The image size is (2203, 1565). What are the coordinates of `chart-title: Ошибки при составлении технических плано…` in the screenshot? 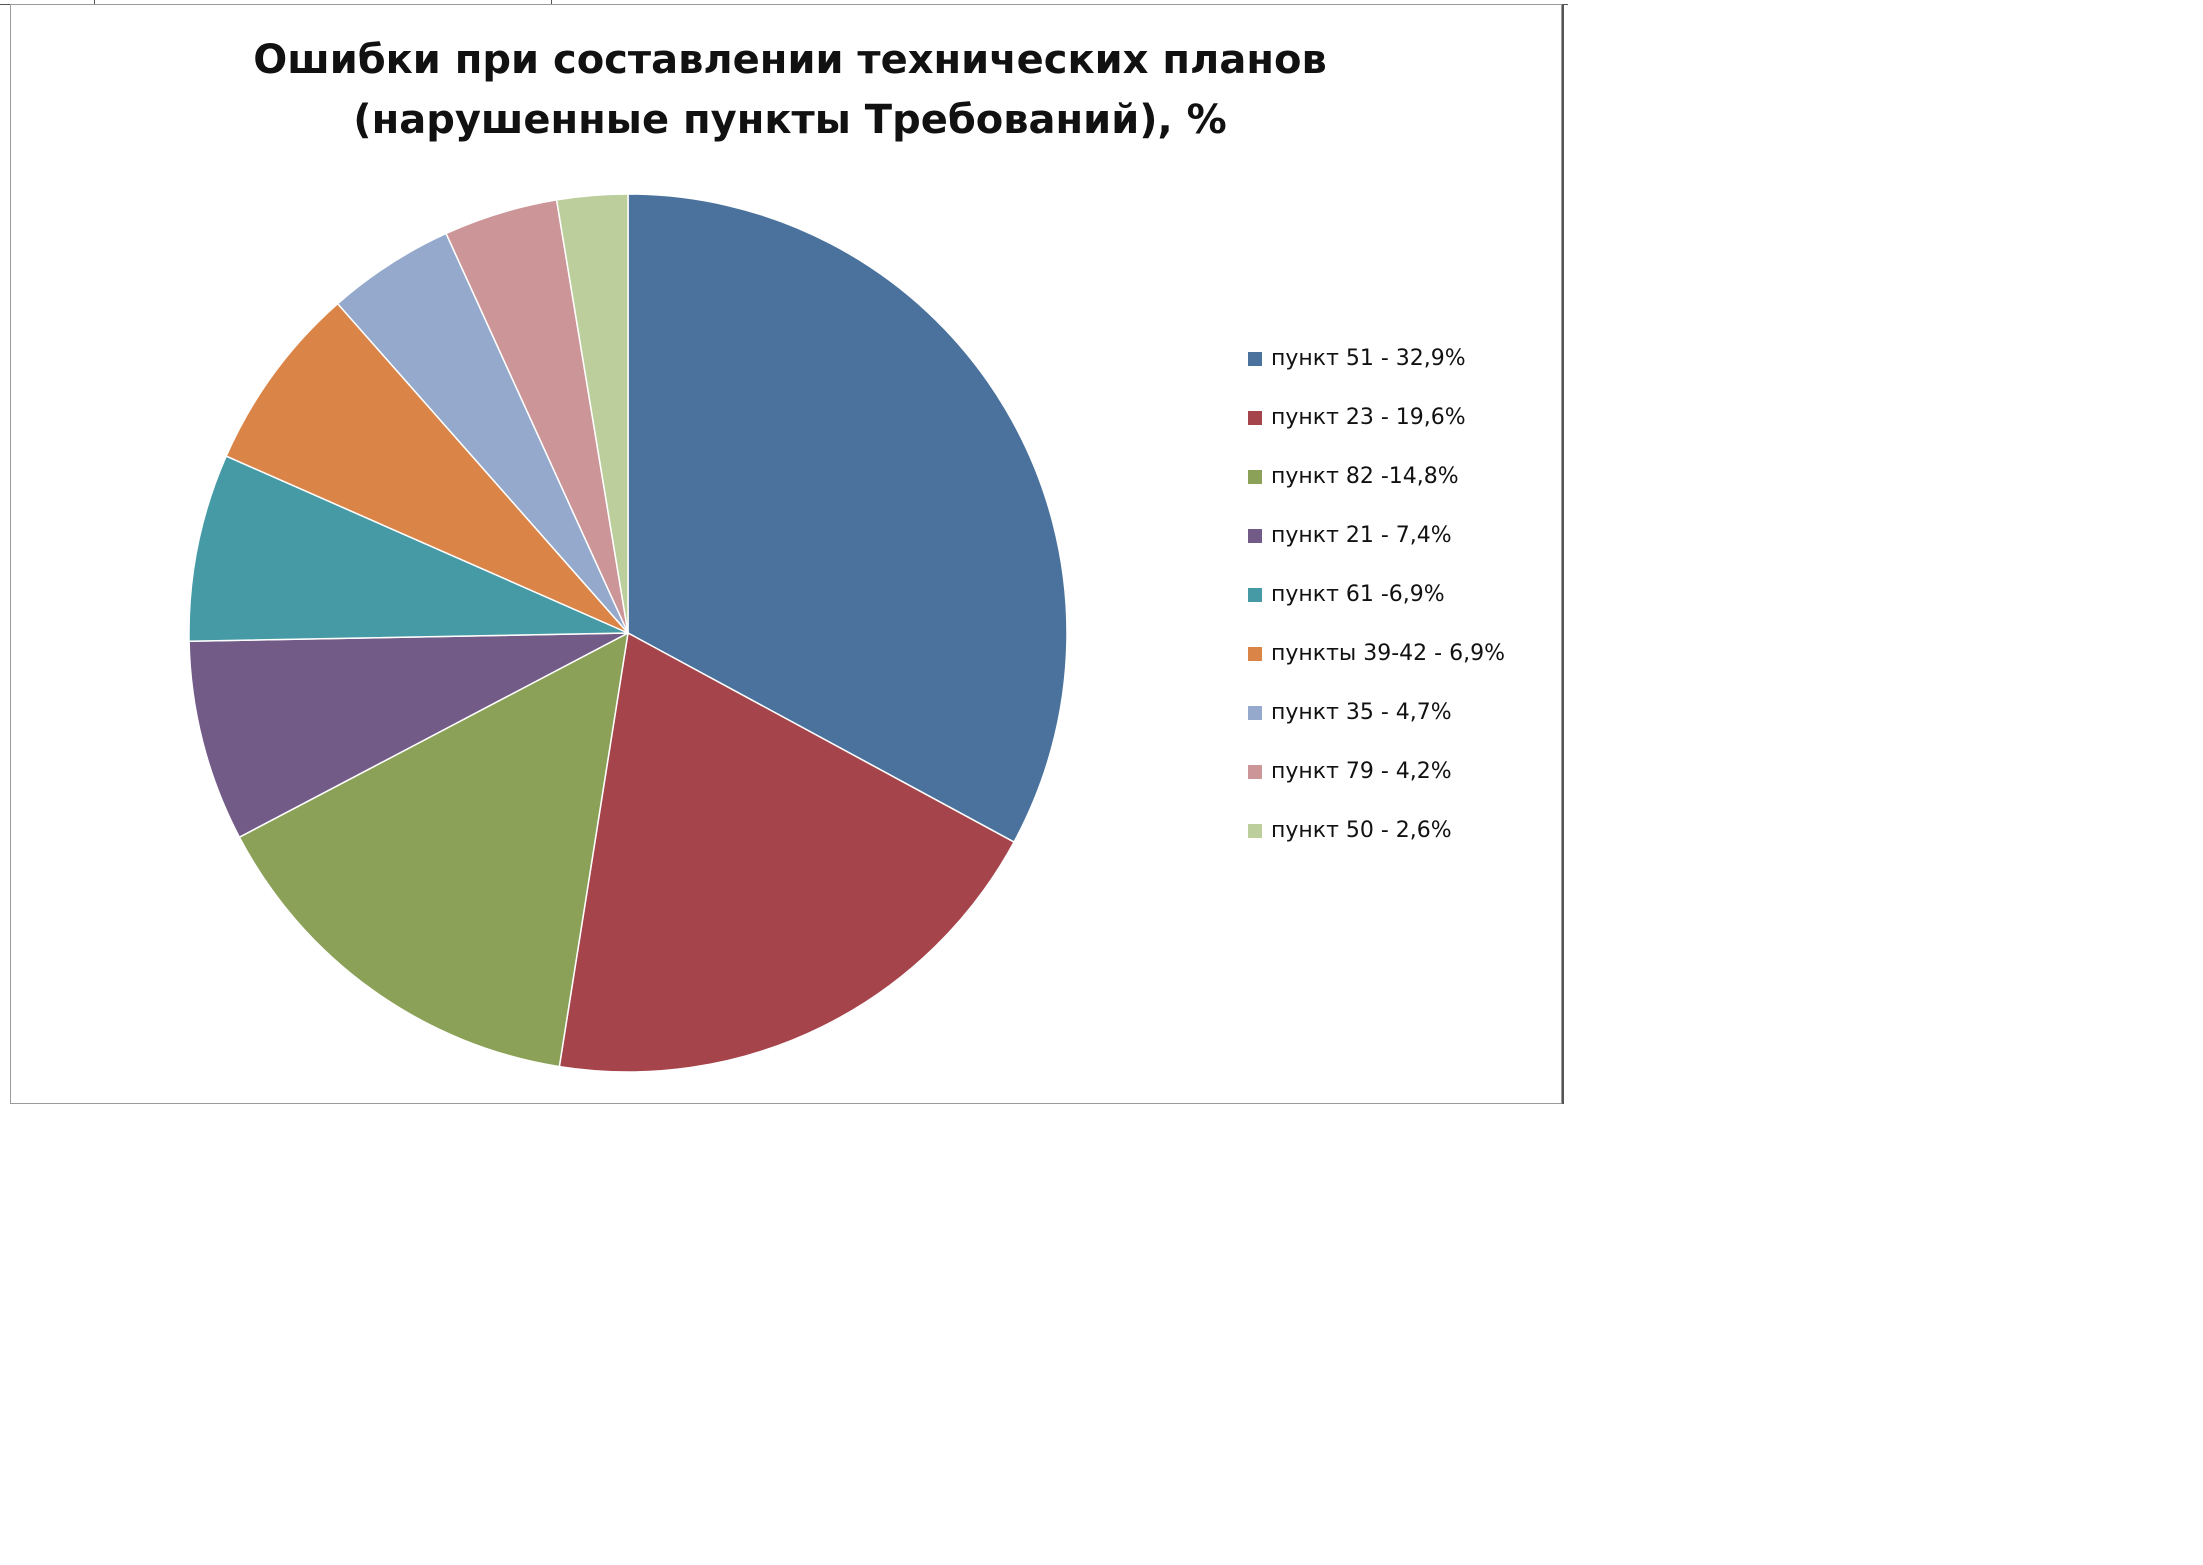 It's located at (790, 90).